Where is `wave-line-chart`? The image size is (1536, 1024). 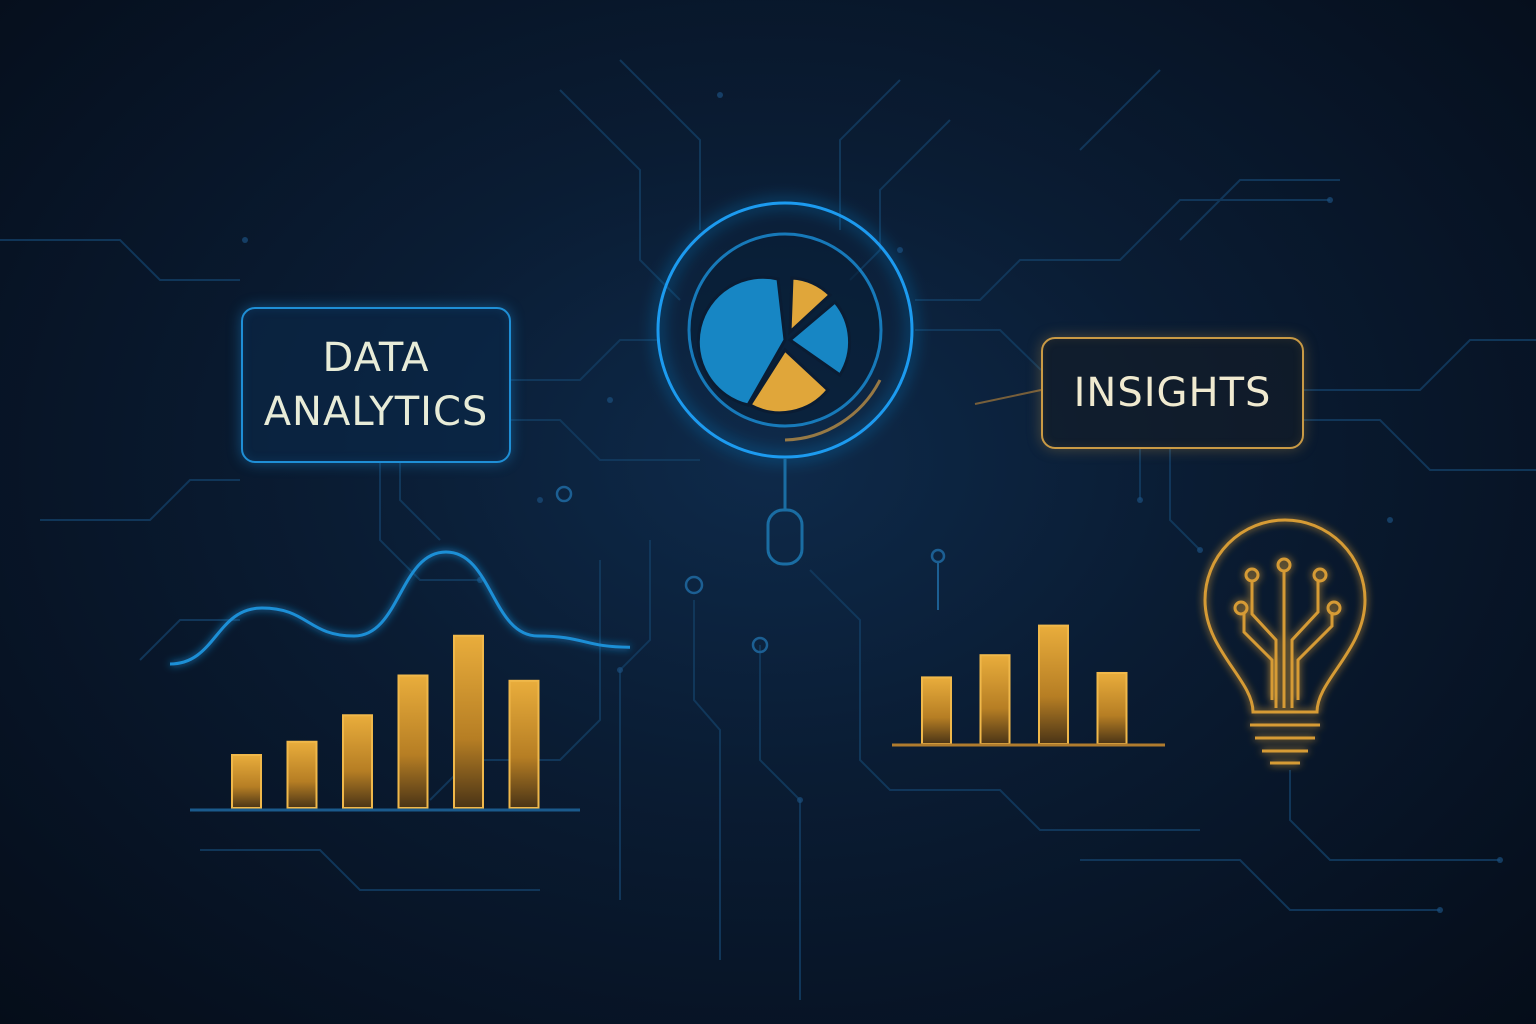 wave-line-chart is located at coordinates (400, 608).